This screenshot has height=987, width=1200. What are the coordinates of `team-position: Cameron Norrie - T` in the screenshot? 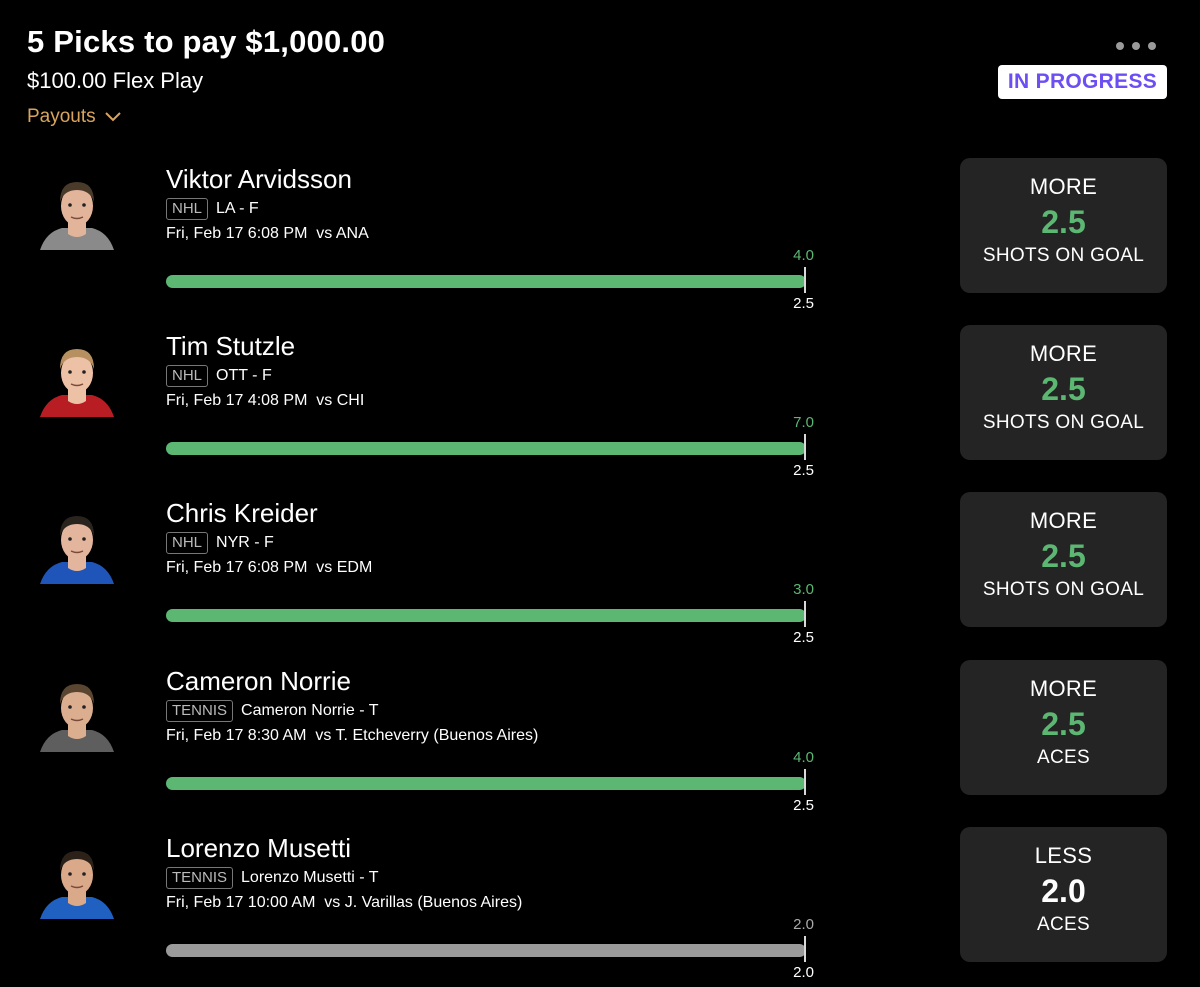 It's located at (310, 710).